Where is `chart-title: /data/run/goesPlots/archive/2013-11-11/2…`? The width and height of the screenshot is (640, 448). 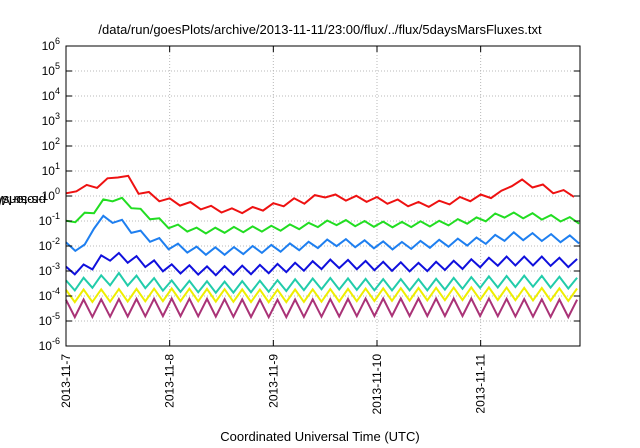 chart-title: /data/run/goesPlots/archive/2013-11-11/2… is located at coordinates (320, 29).